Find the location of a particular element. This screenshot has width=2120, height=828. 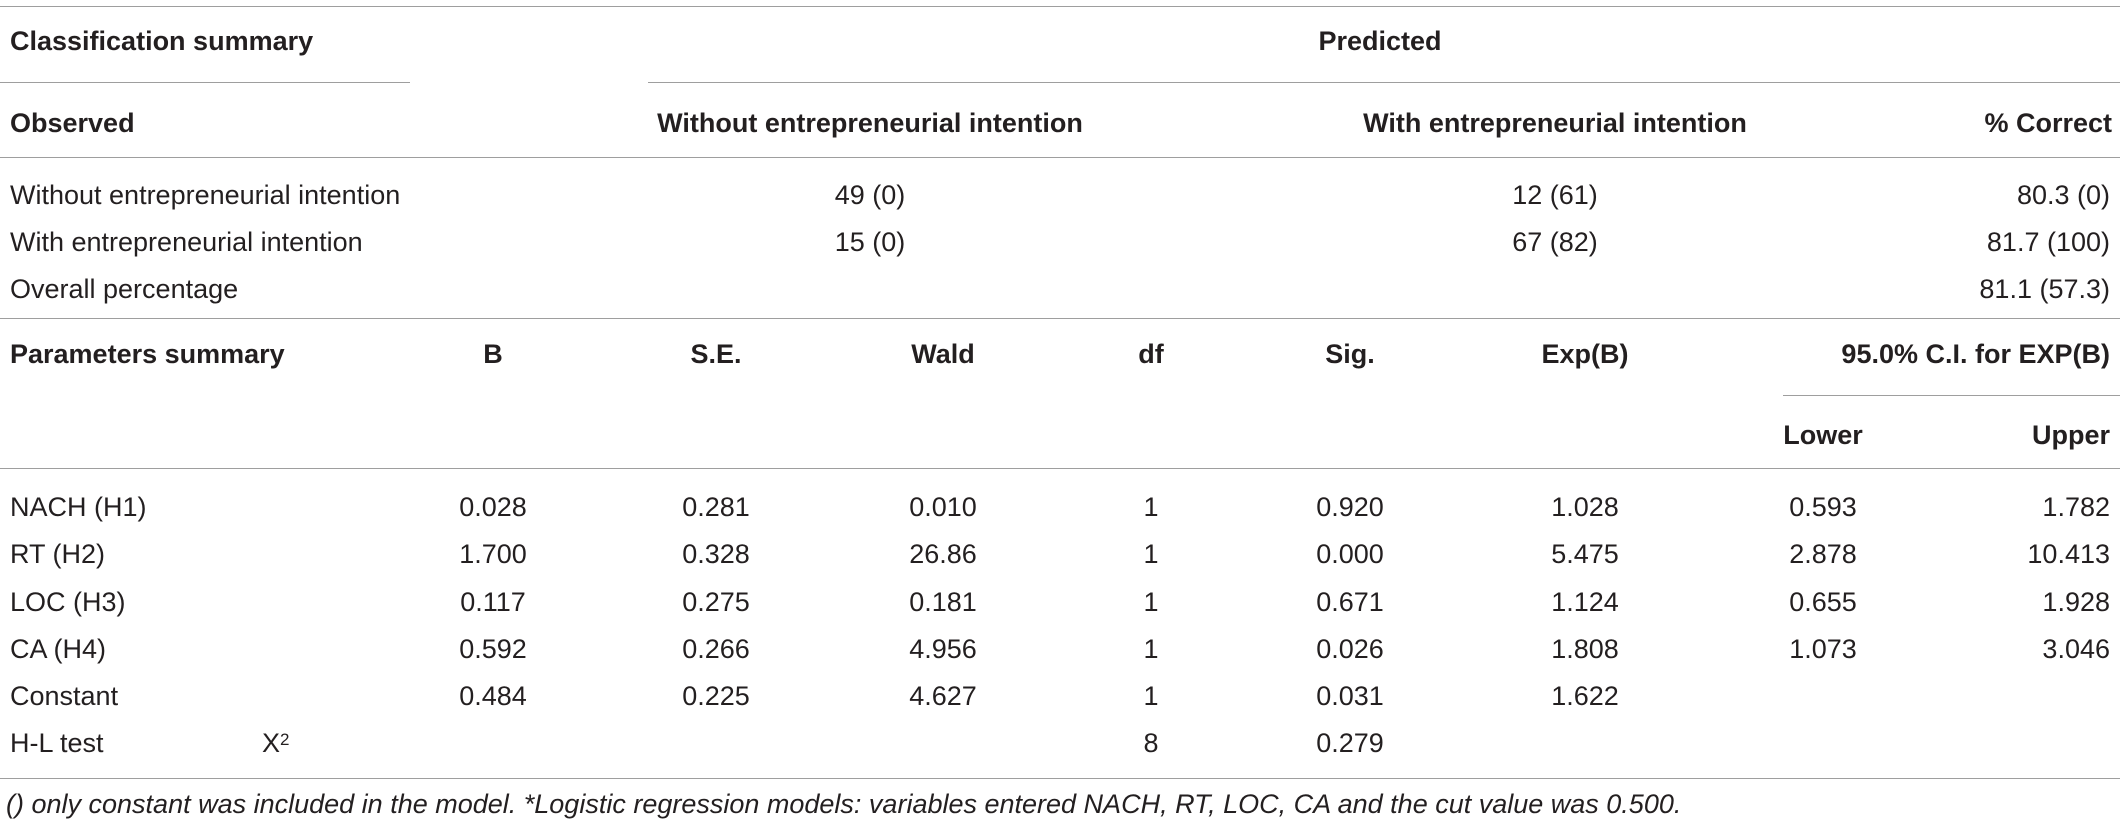

cell-sig: 0.671 is located at coordinates (1350, 602).